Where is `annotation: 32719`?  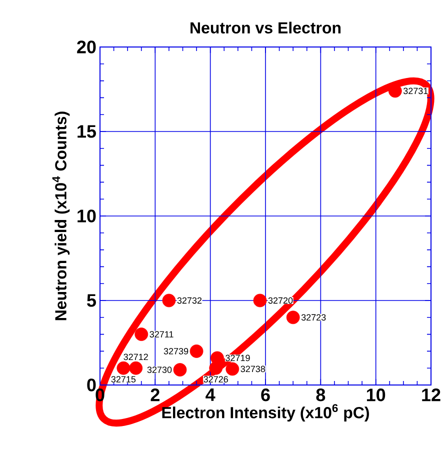
annotation: 32719 is located at coordinates (238, 358).